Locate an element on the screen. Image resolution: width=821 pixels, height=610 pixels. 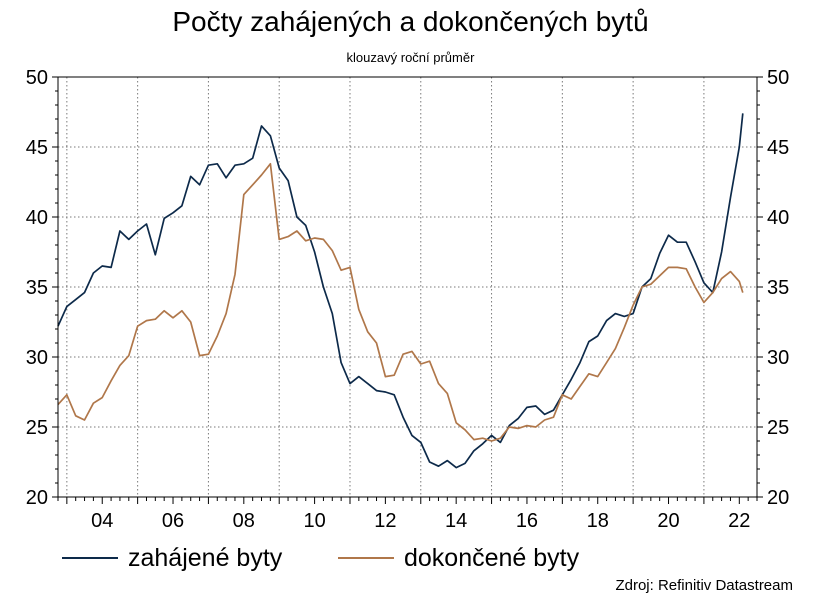
y-tick-label-right: 35 is located at coordinates (778, 288).